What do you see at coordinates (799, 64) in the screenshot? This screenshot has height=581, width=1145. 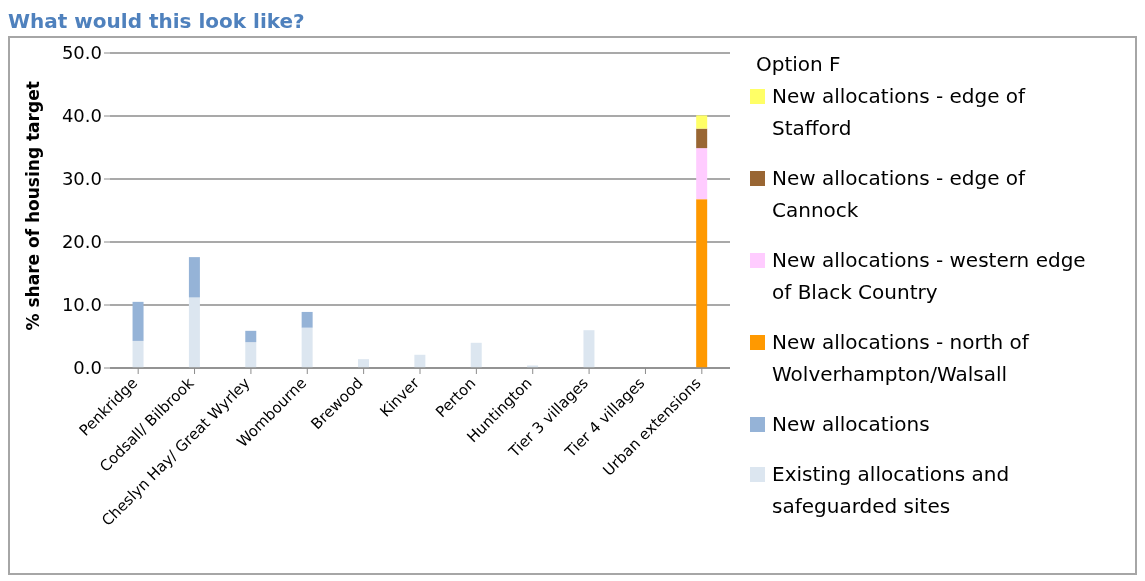 I see `legend-title: Option F` at bounding box center [799, 64].